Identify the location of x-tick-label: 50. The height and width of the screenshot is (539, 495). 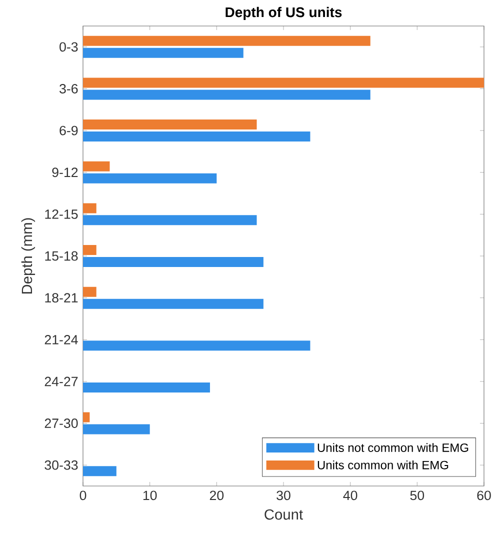
(417, 495).